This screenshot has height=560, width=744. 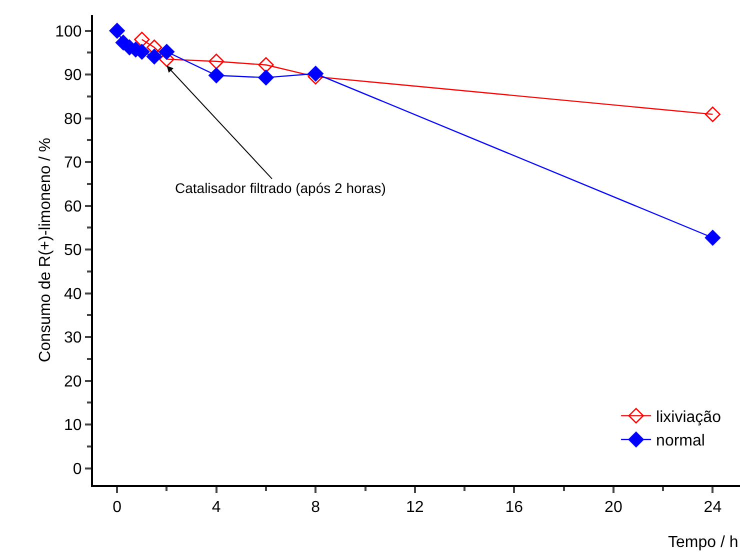 What do you see at coordinates (280, 188) in the screenshot?
I see `annotation: Catalisador filtrado (após 2 horas)` at bounding box center [280, 188].